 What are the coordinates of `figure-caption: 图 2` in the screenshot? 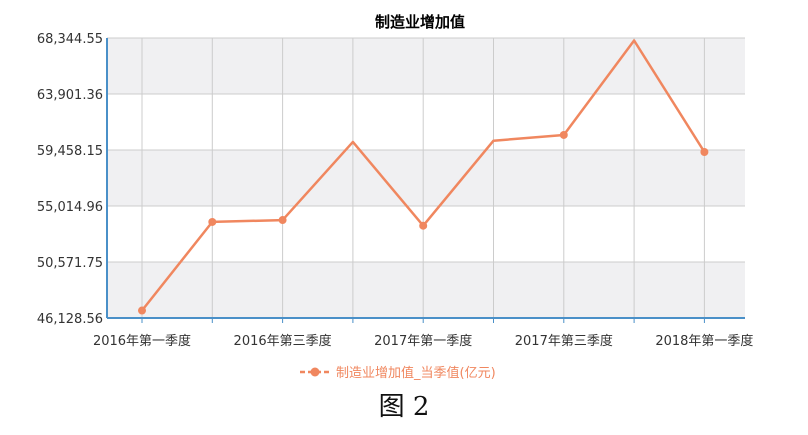 It's located at (404, 407).